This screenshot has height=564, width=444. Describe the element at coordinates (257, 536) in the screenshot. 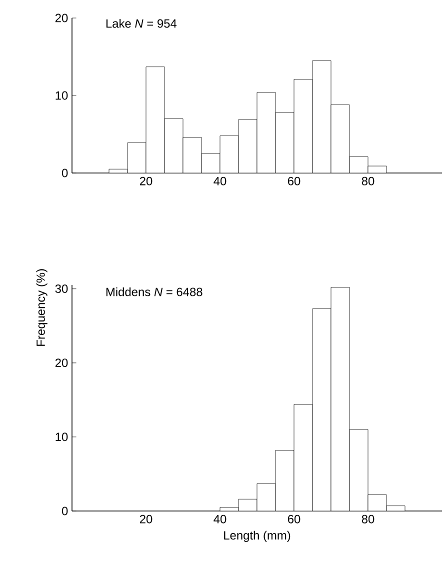

I see `x-axis-title: Length (mm)` at that location.